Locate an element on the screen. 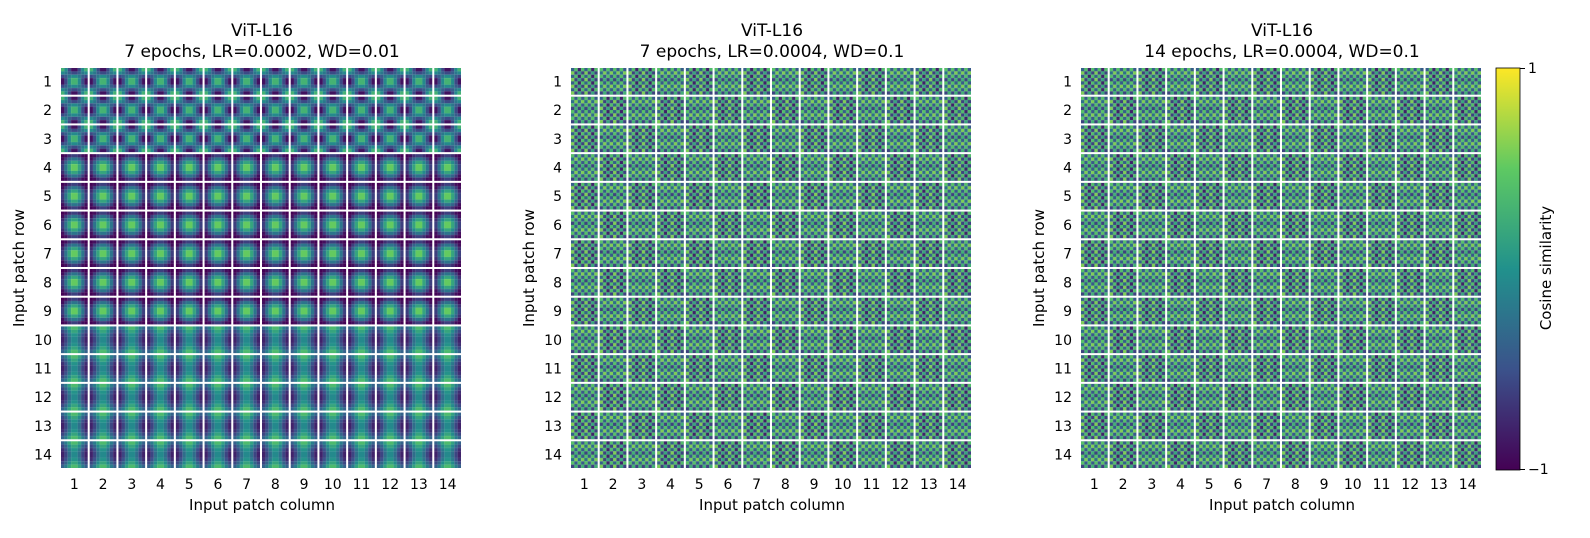 This screenshot has height=538, width=1590. patch-cell-r2-c8 is located at coordinates (1295, 110).